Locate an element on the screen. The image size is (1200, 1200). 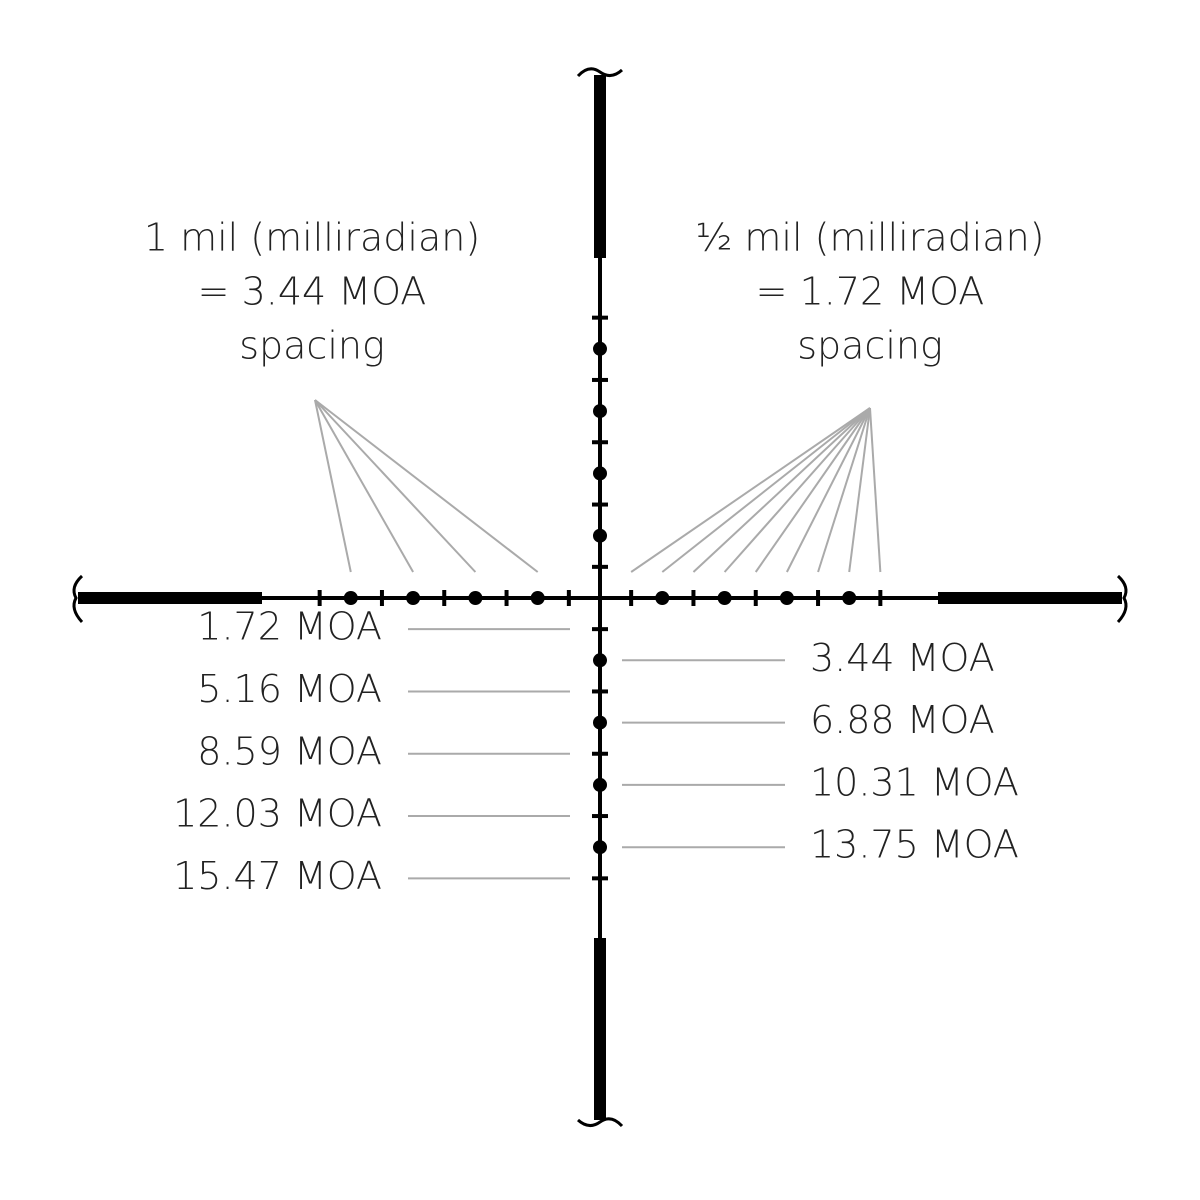
moa-label: 8.59 MOA is located at coordinates (289, 751).